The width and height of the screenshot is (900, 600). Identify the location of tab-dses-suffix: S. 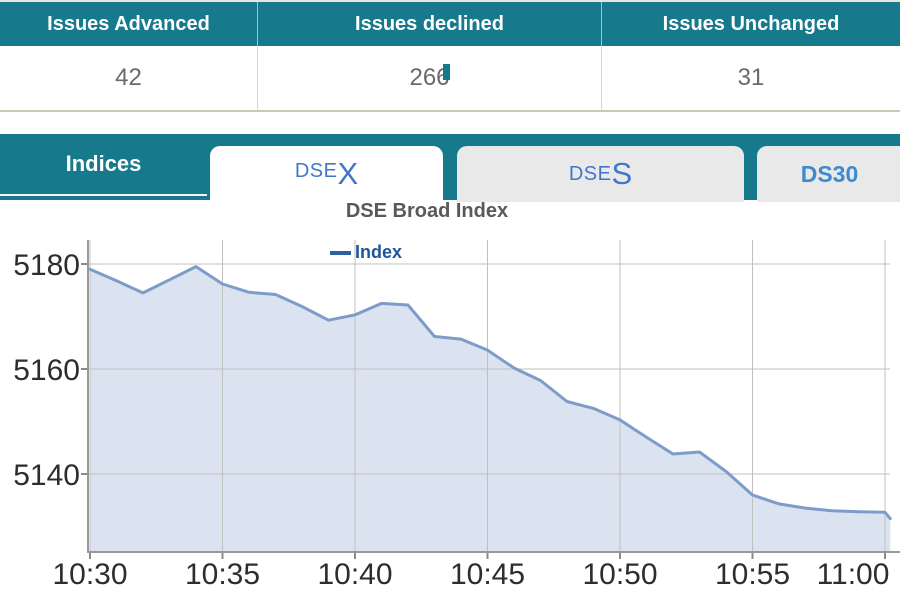
(622, 173).